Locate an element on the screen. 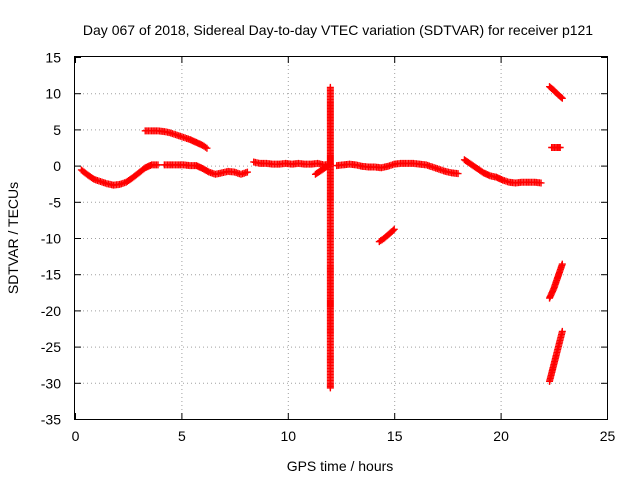 The height and width of the screenshot is (480, 640). y-tick-label: -25 is located at coordinates (51, 347).